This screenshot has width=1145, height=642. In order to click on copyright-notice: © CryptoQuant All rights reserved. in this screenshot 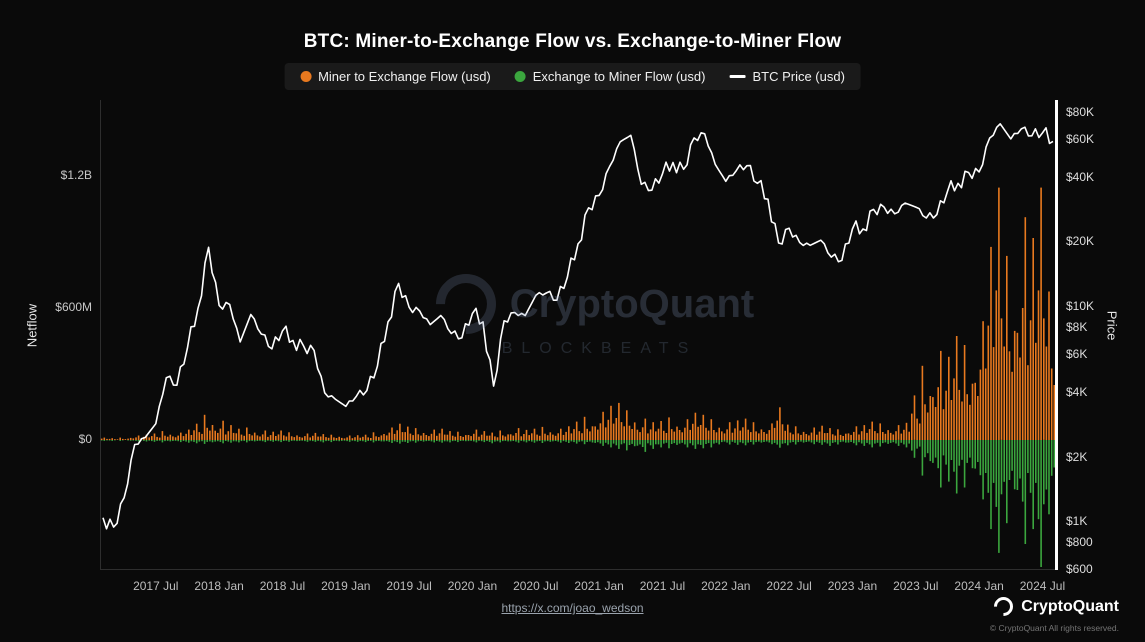, I will do `click(1054, 628)`.